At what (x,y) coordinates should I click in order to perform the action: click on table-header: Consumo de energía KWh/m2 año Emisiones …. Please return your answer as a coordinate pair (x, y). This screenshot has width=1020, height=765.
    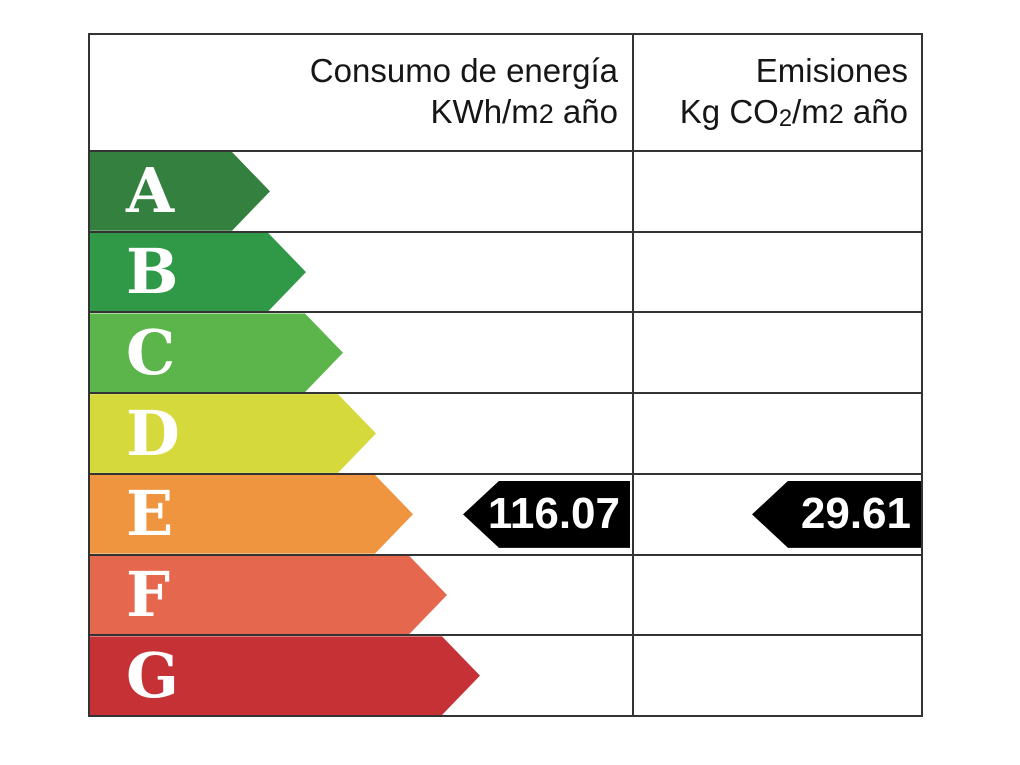
    Looking at the image, I should click on (505, 92).